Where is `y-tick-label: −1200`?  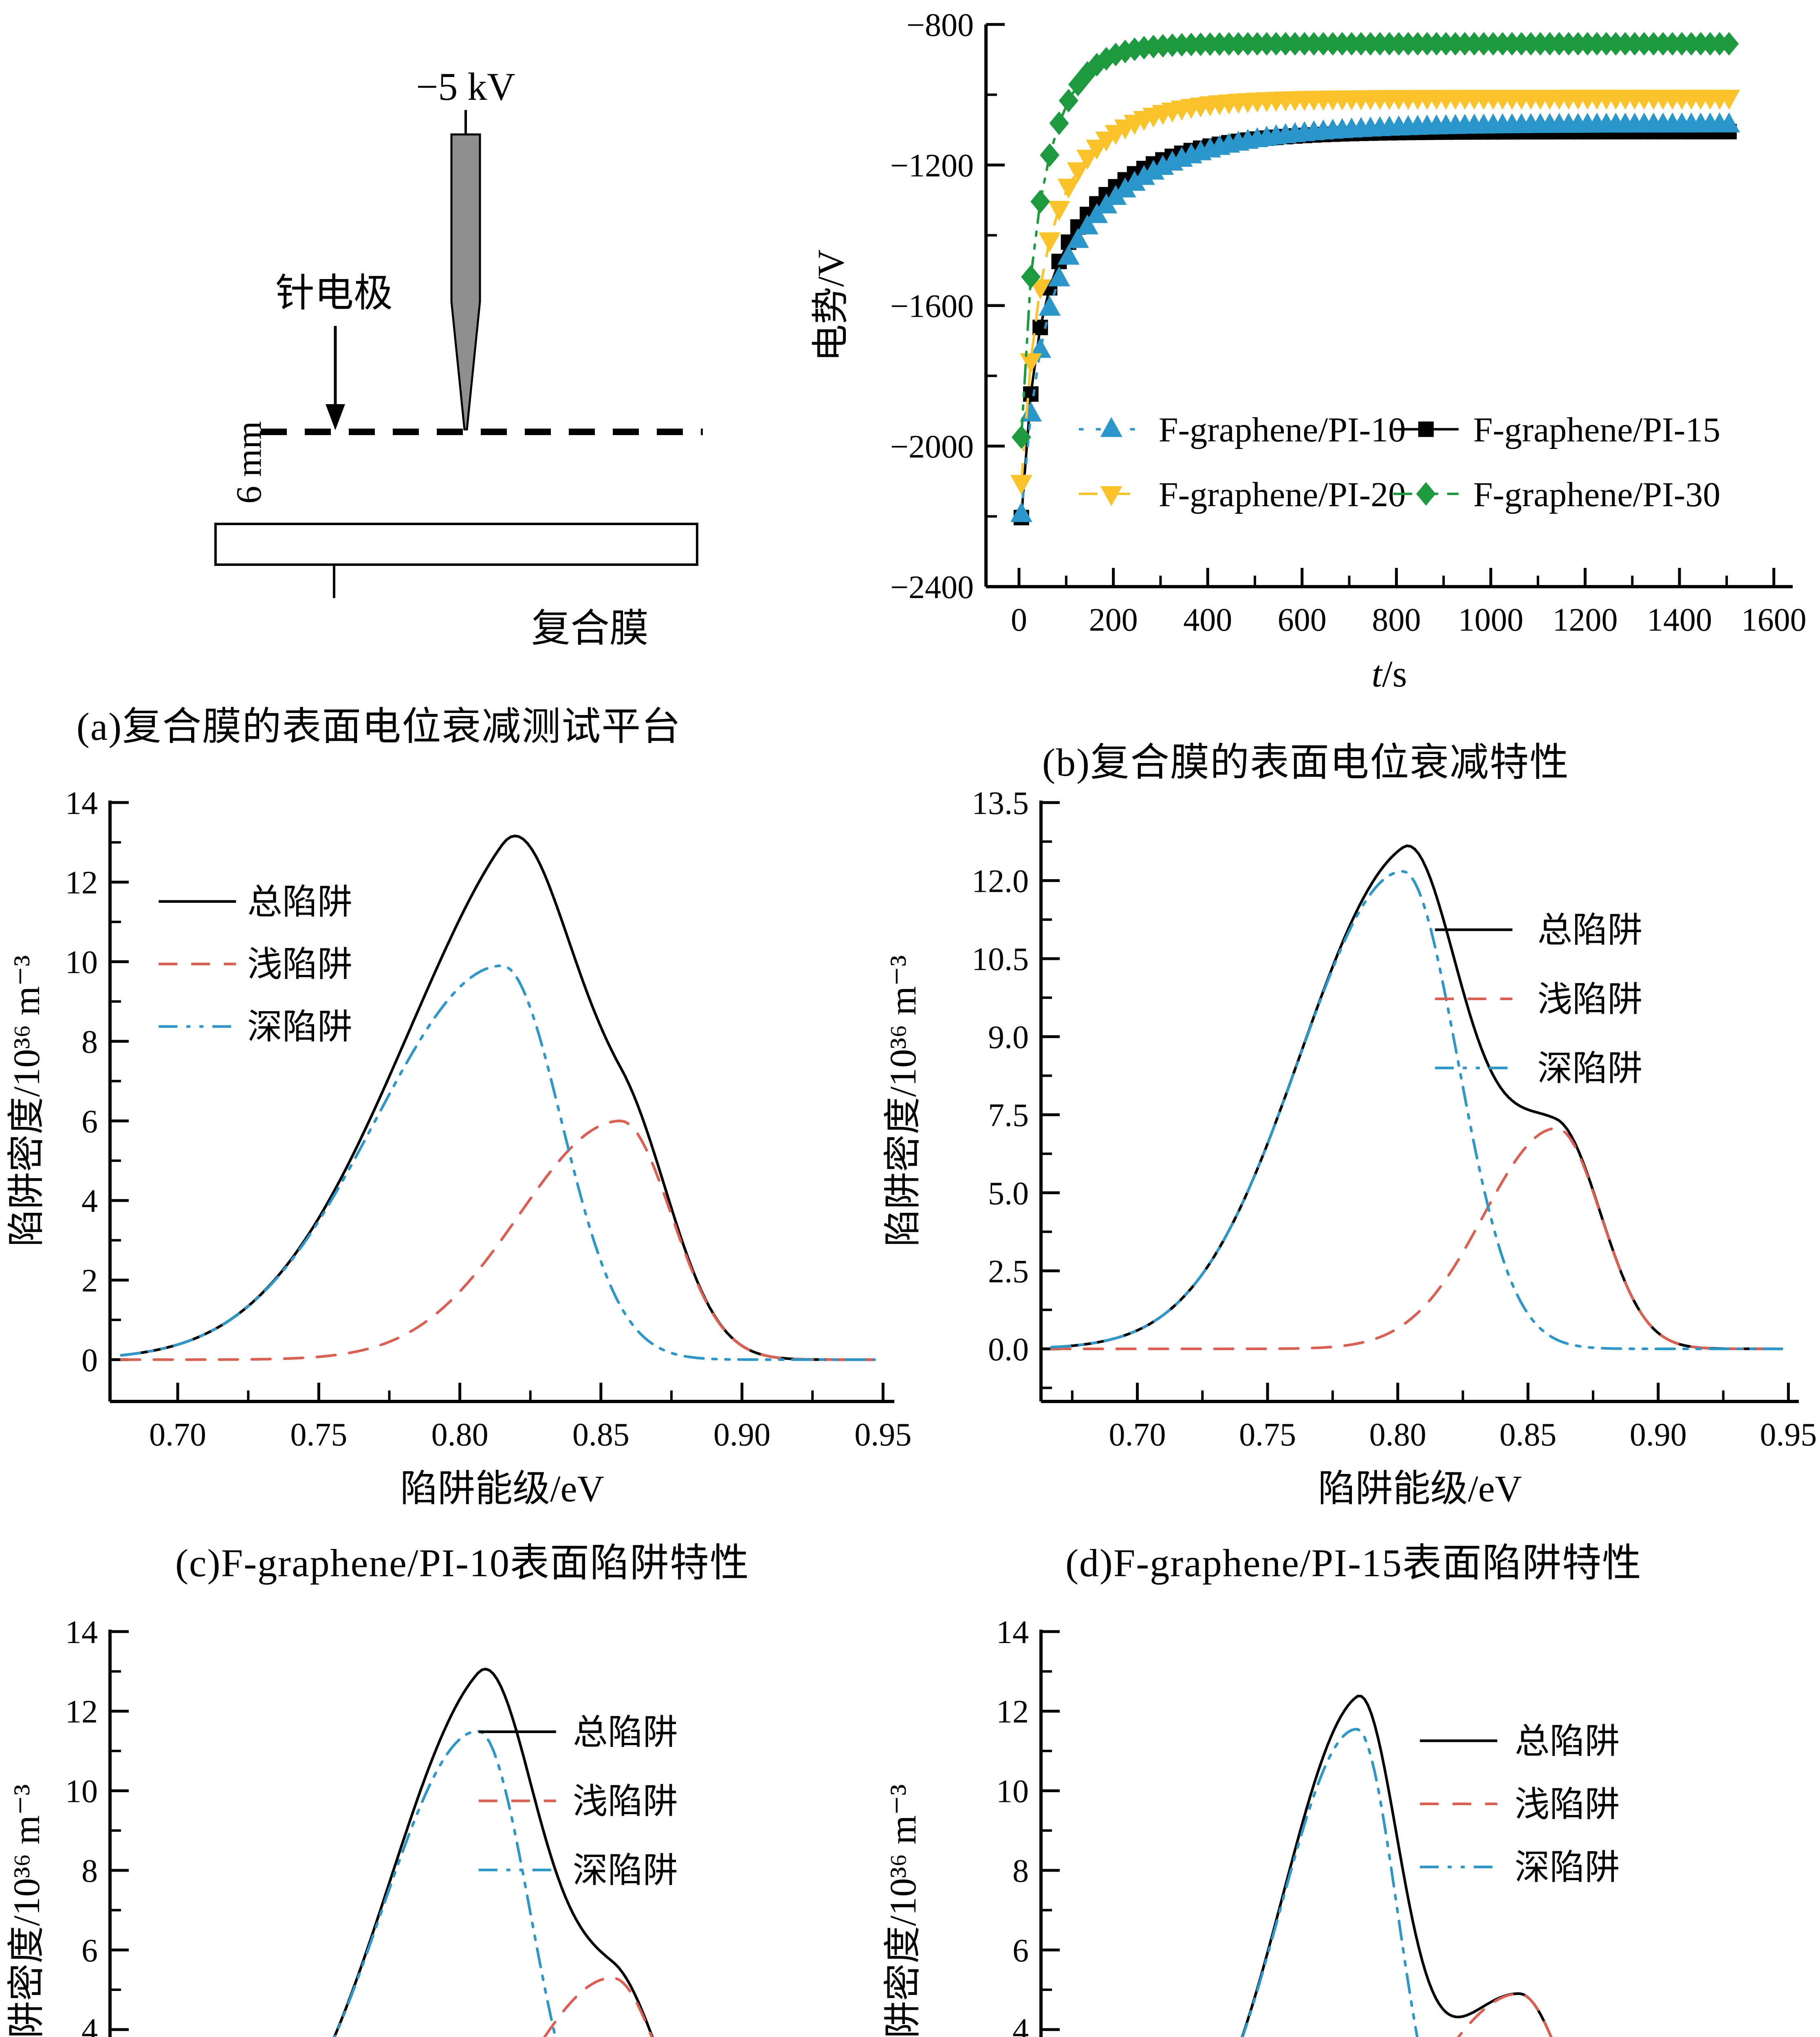
y-tick-label: −1200 is located at coordinates (932, 166).